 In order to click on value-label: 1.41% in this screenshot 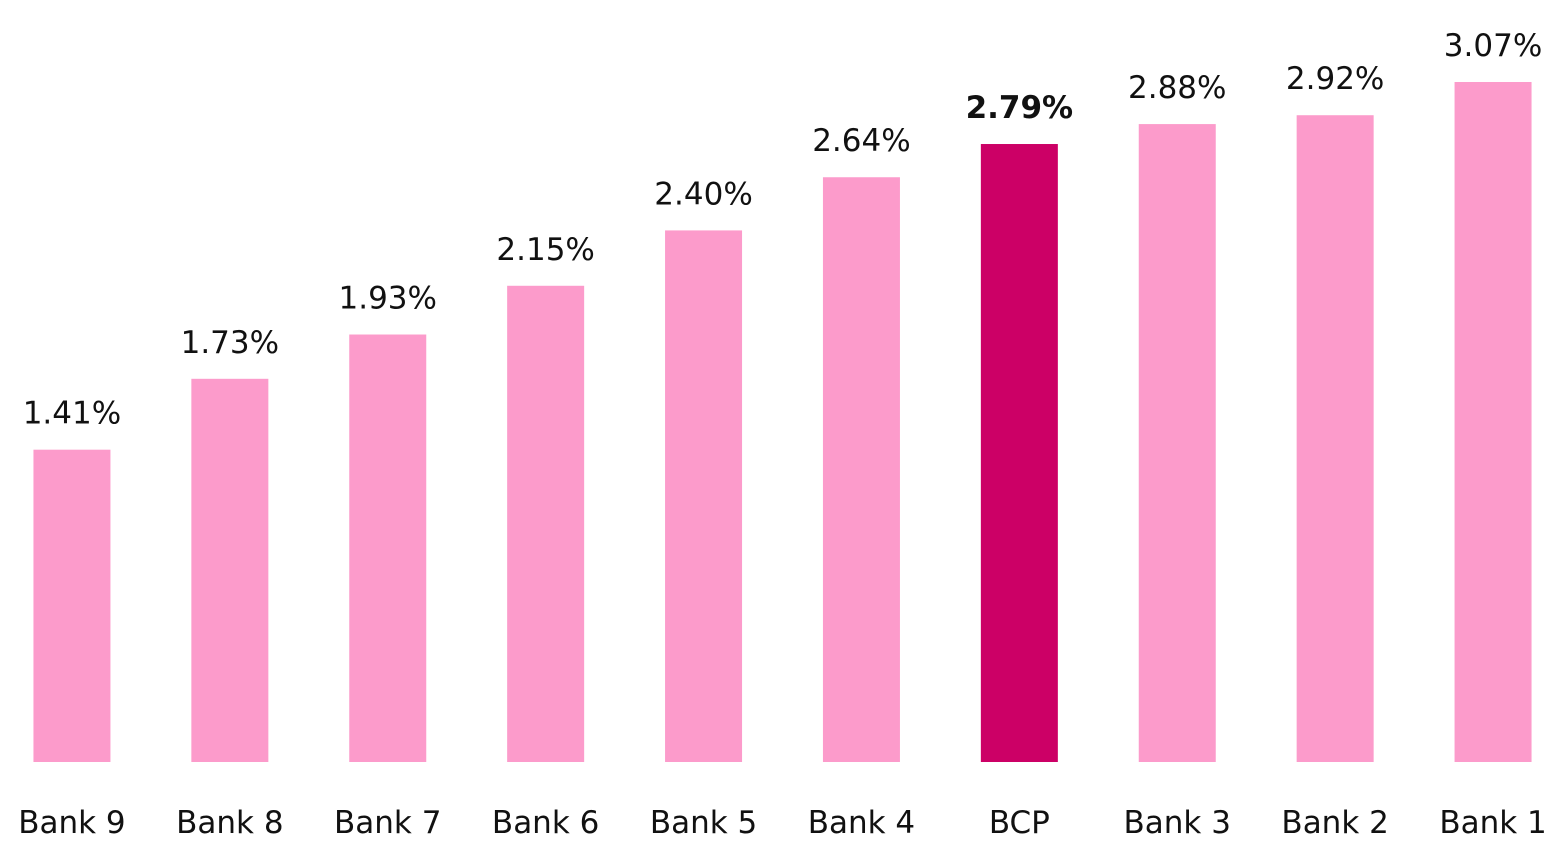, I will do `click(72, 414)`.